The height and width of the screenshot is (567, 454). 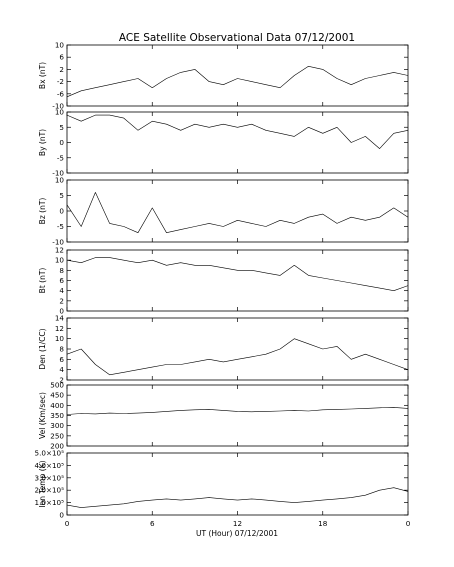 What do you see at coordinates (57, 405) in the screenshot?
I see `y-tick-label: 400` at bounding box center [57, 405].